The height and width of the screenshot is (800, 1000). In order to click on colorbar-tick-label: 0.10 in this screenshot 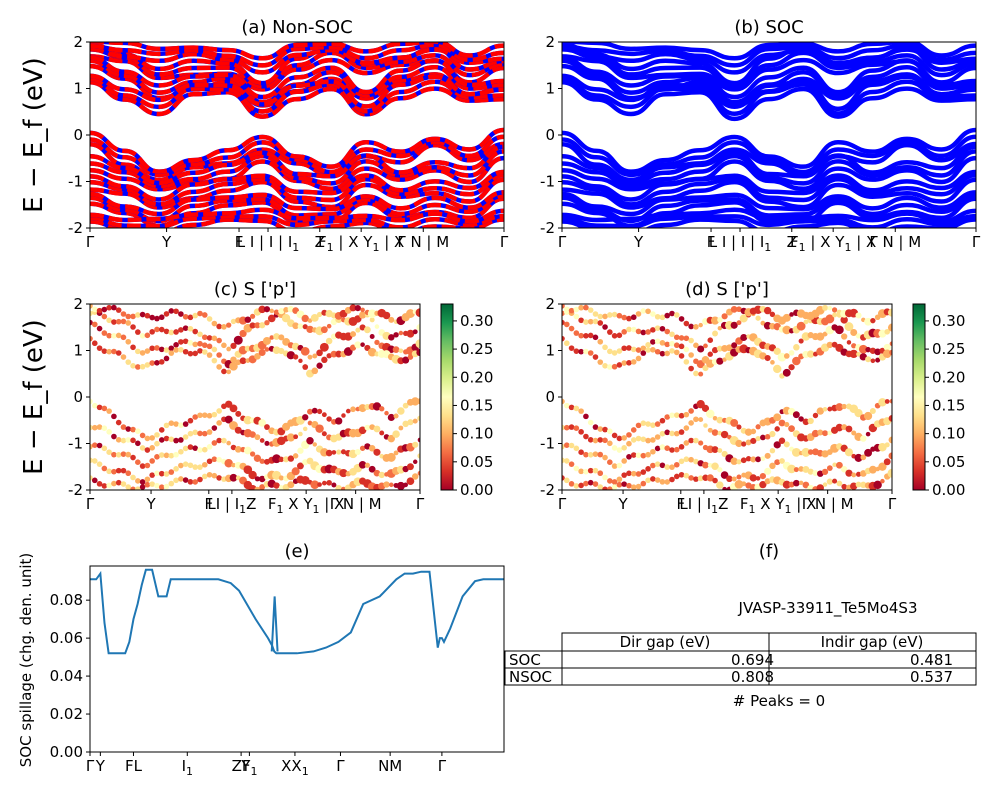, I will do `click(476, 434)`.